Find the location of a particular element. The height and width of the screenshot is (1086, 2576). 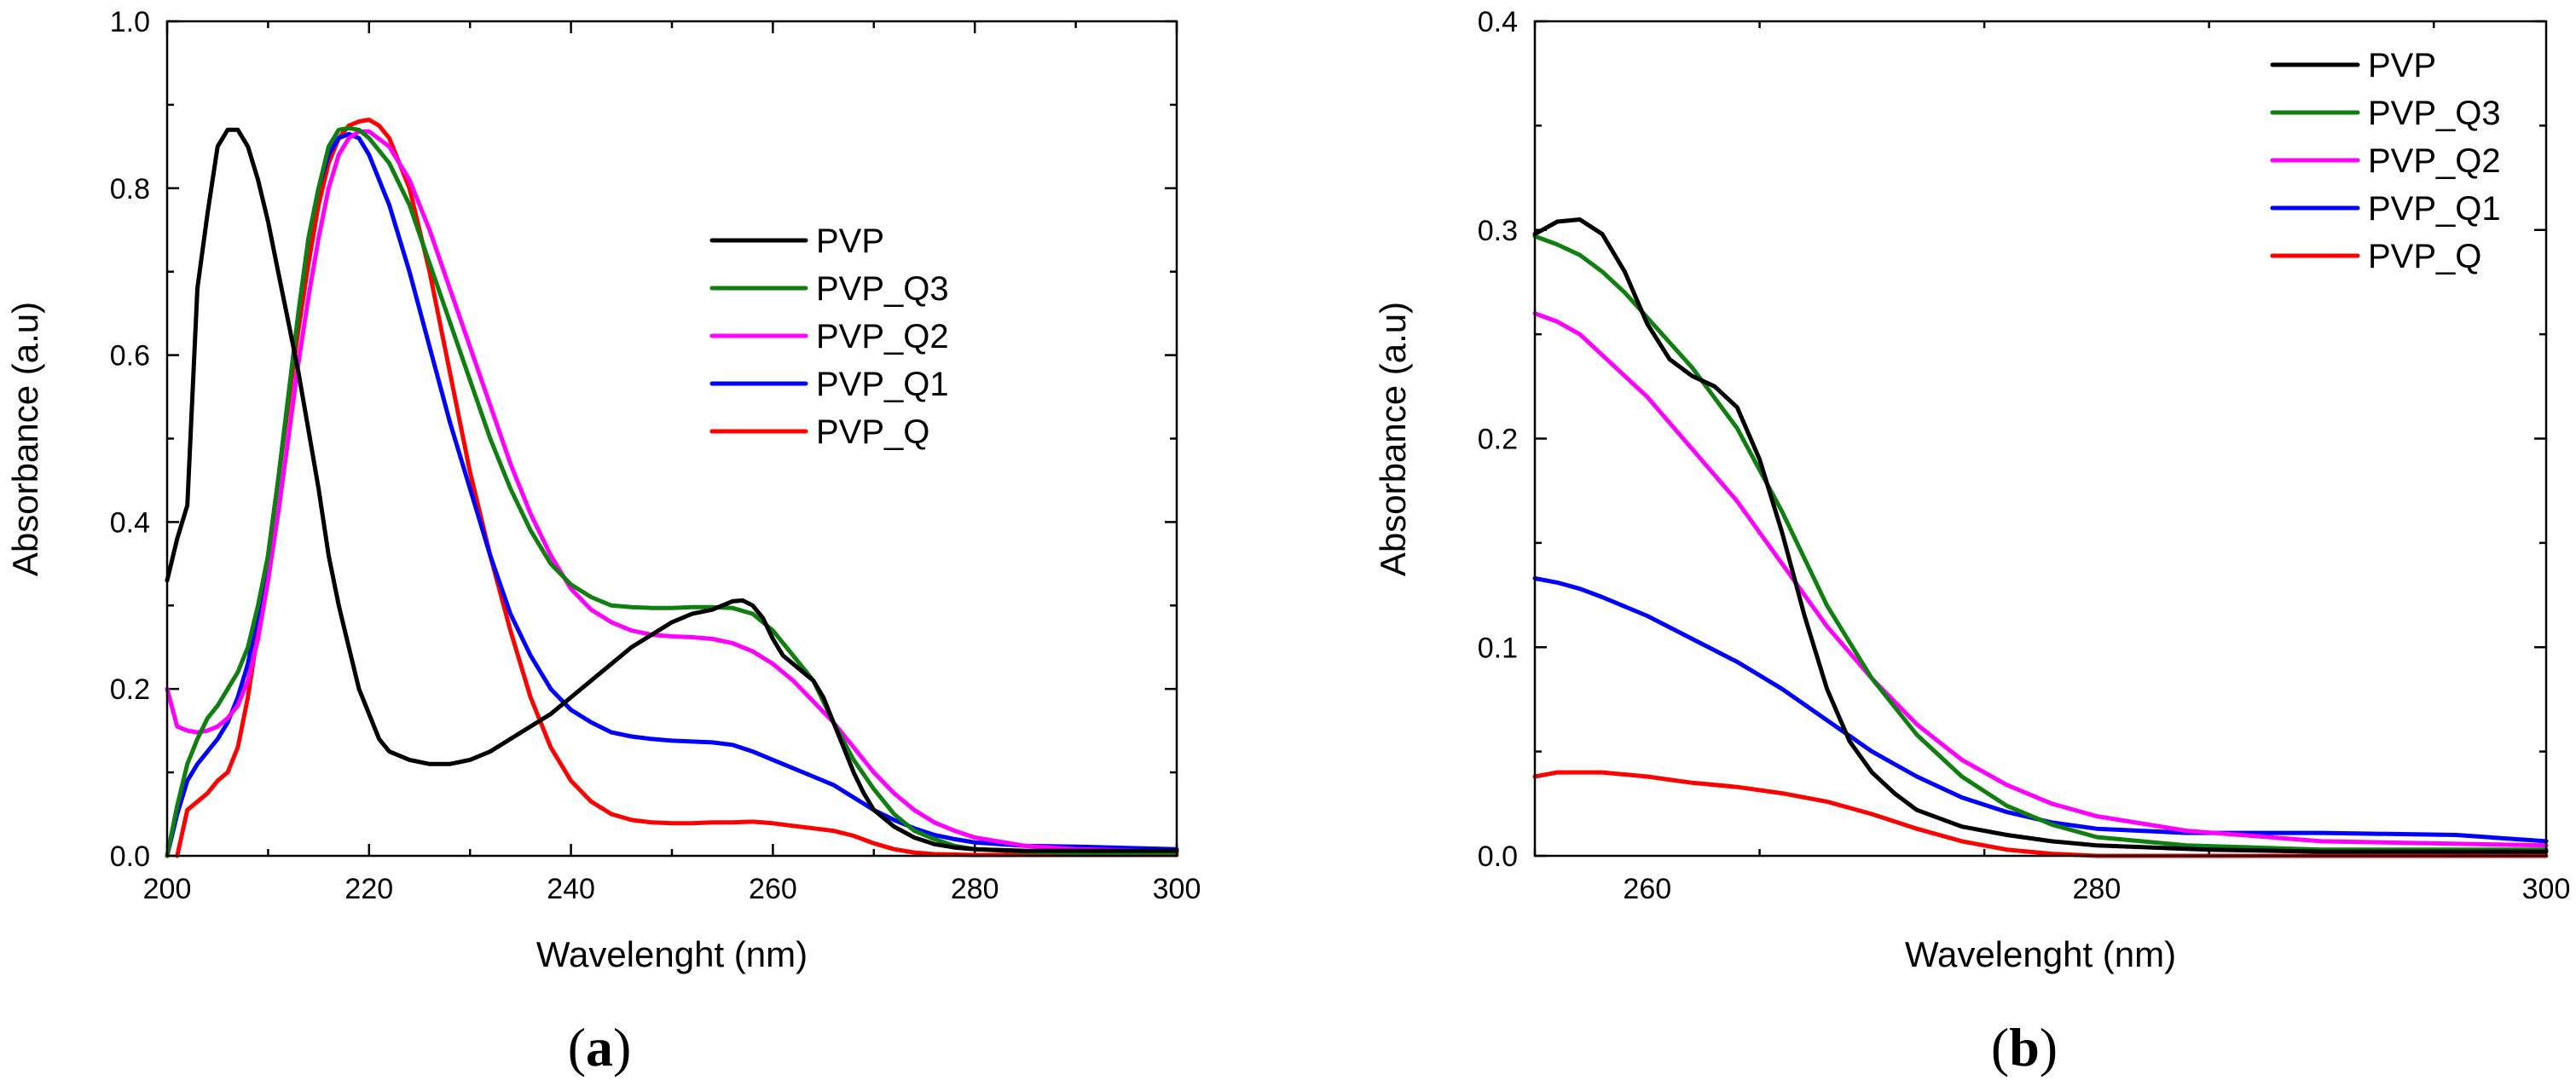

y-axis-title-a: Absorbance (a.u) is located at coordinates (25, 439).